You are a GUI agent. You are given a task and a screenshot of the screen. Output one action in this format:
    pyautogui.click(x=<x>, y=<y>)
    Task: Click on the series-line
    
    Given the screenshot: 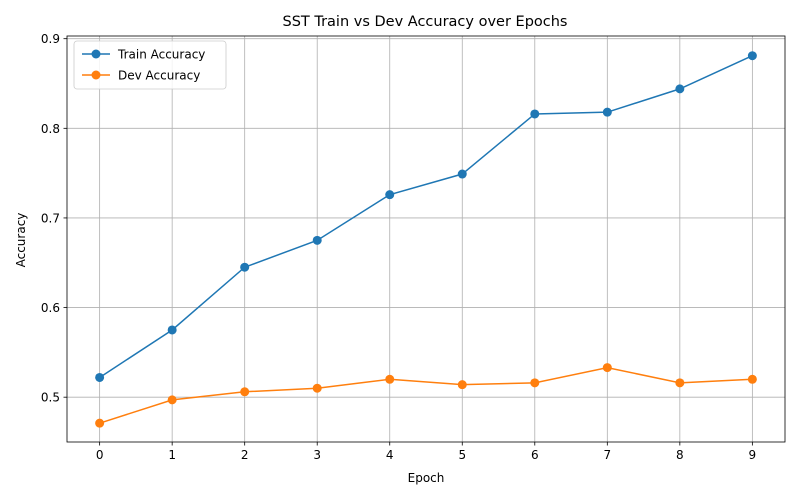 What is the action you would take?
    pyautogui.click(x=426, y=395)
    